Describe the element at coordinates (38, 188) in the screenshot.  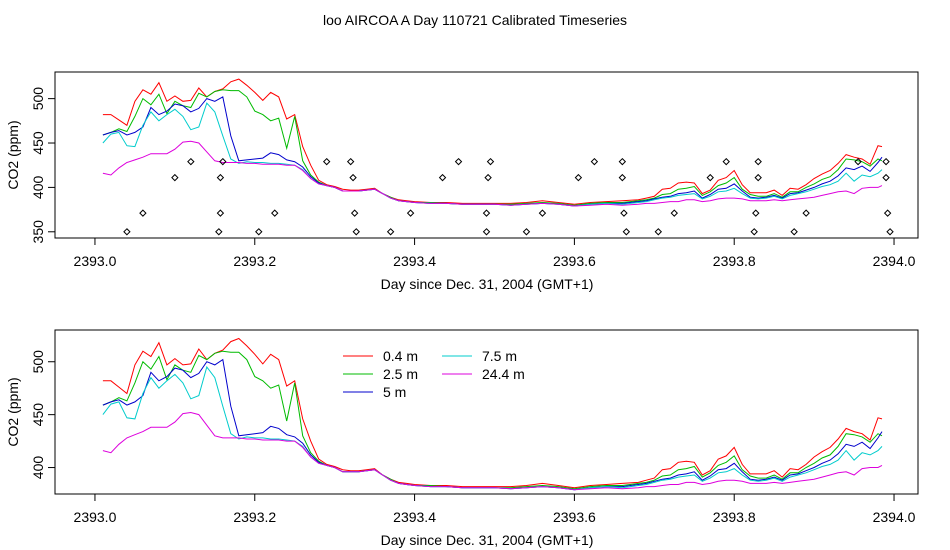
I see `top-ytick-label: 400` at that location.